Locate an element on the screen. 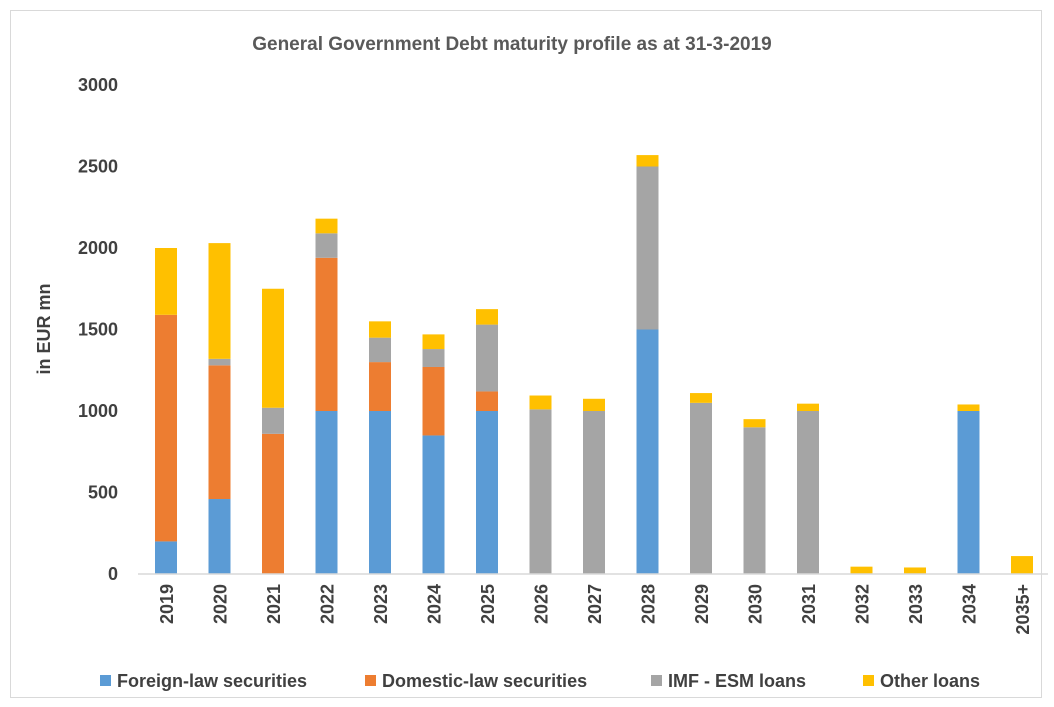 This screenshot has height=707, width=1054. bar-other-loans-2021 is located at coordinates (273, 348).